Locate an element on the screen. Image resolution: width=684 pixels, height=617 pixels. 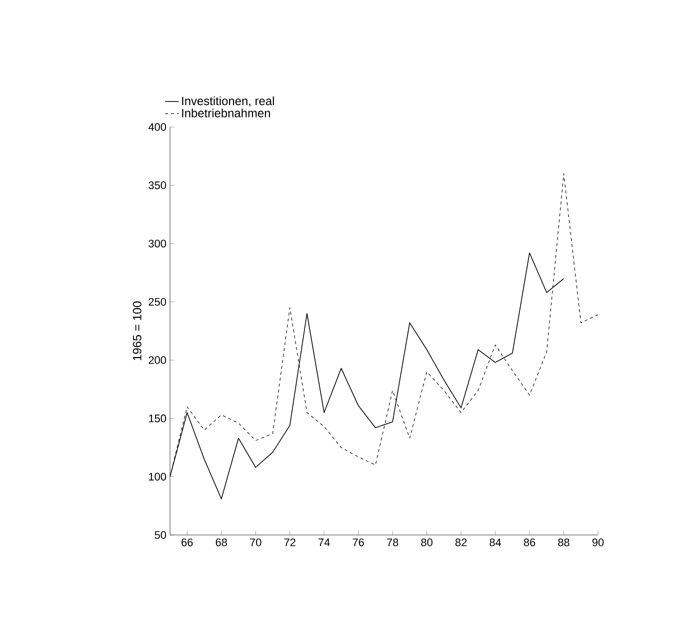
y-tick-label: 100 is located at coordinates (157, 476).